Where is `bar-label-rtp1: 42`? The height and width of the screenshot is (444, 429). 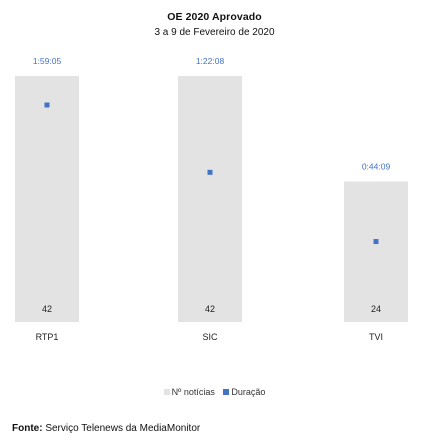 bar-label-rtp1: 42 is located at coordinates (47, 309).